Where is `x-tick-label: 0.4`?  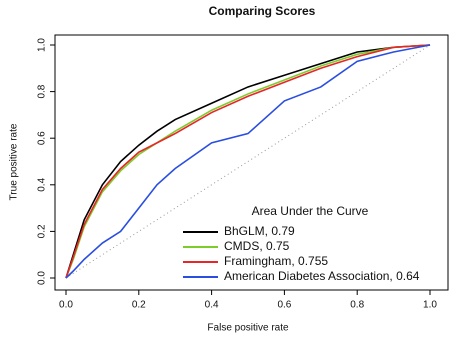
x-tick-label: 0.4 is located at coordinates (212, 305).